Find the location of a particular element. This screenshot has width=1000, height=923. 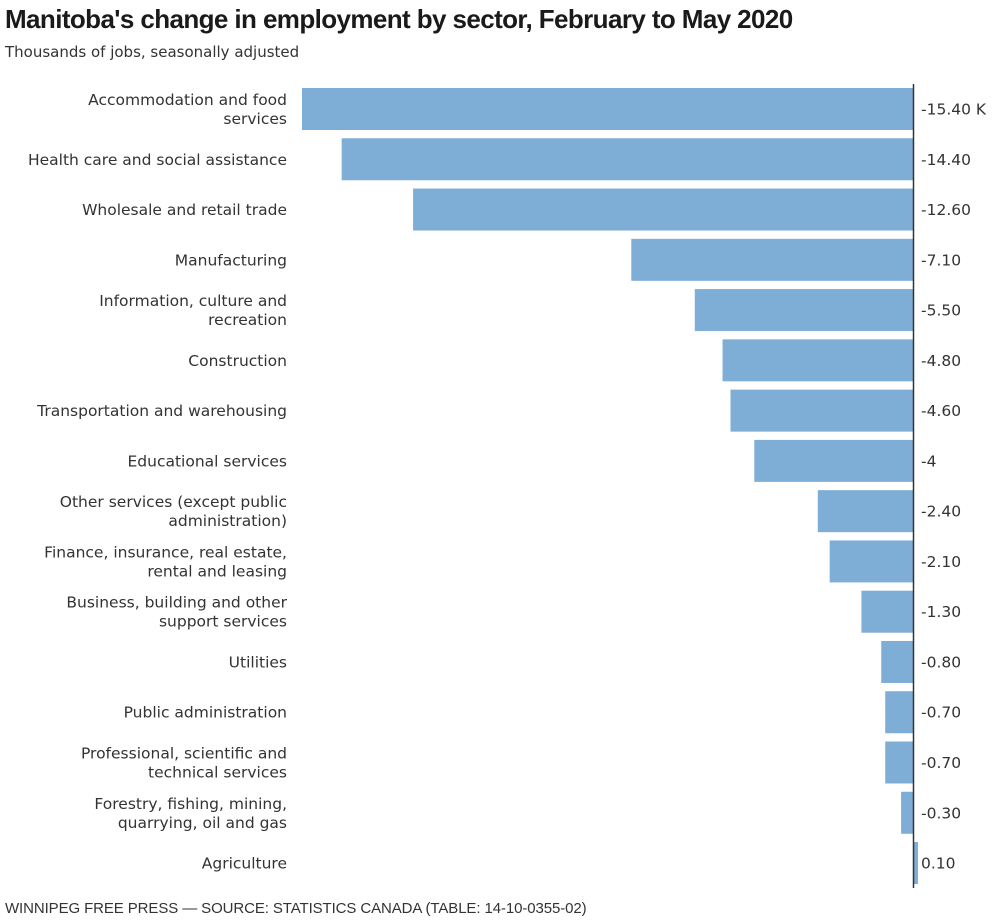

value-label: -2.10 is located at coordinates (941, 562).